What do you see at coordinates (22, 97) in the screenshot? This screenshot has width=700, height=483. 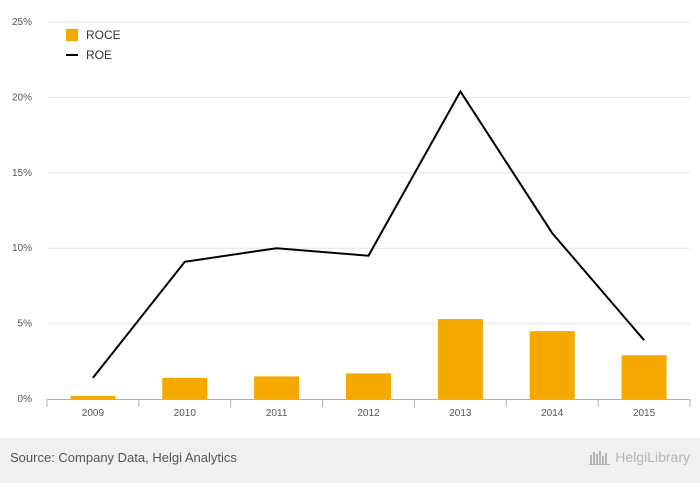 I see `y-tick-label: 20%` at bounding box center [22, 97].